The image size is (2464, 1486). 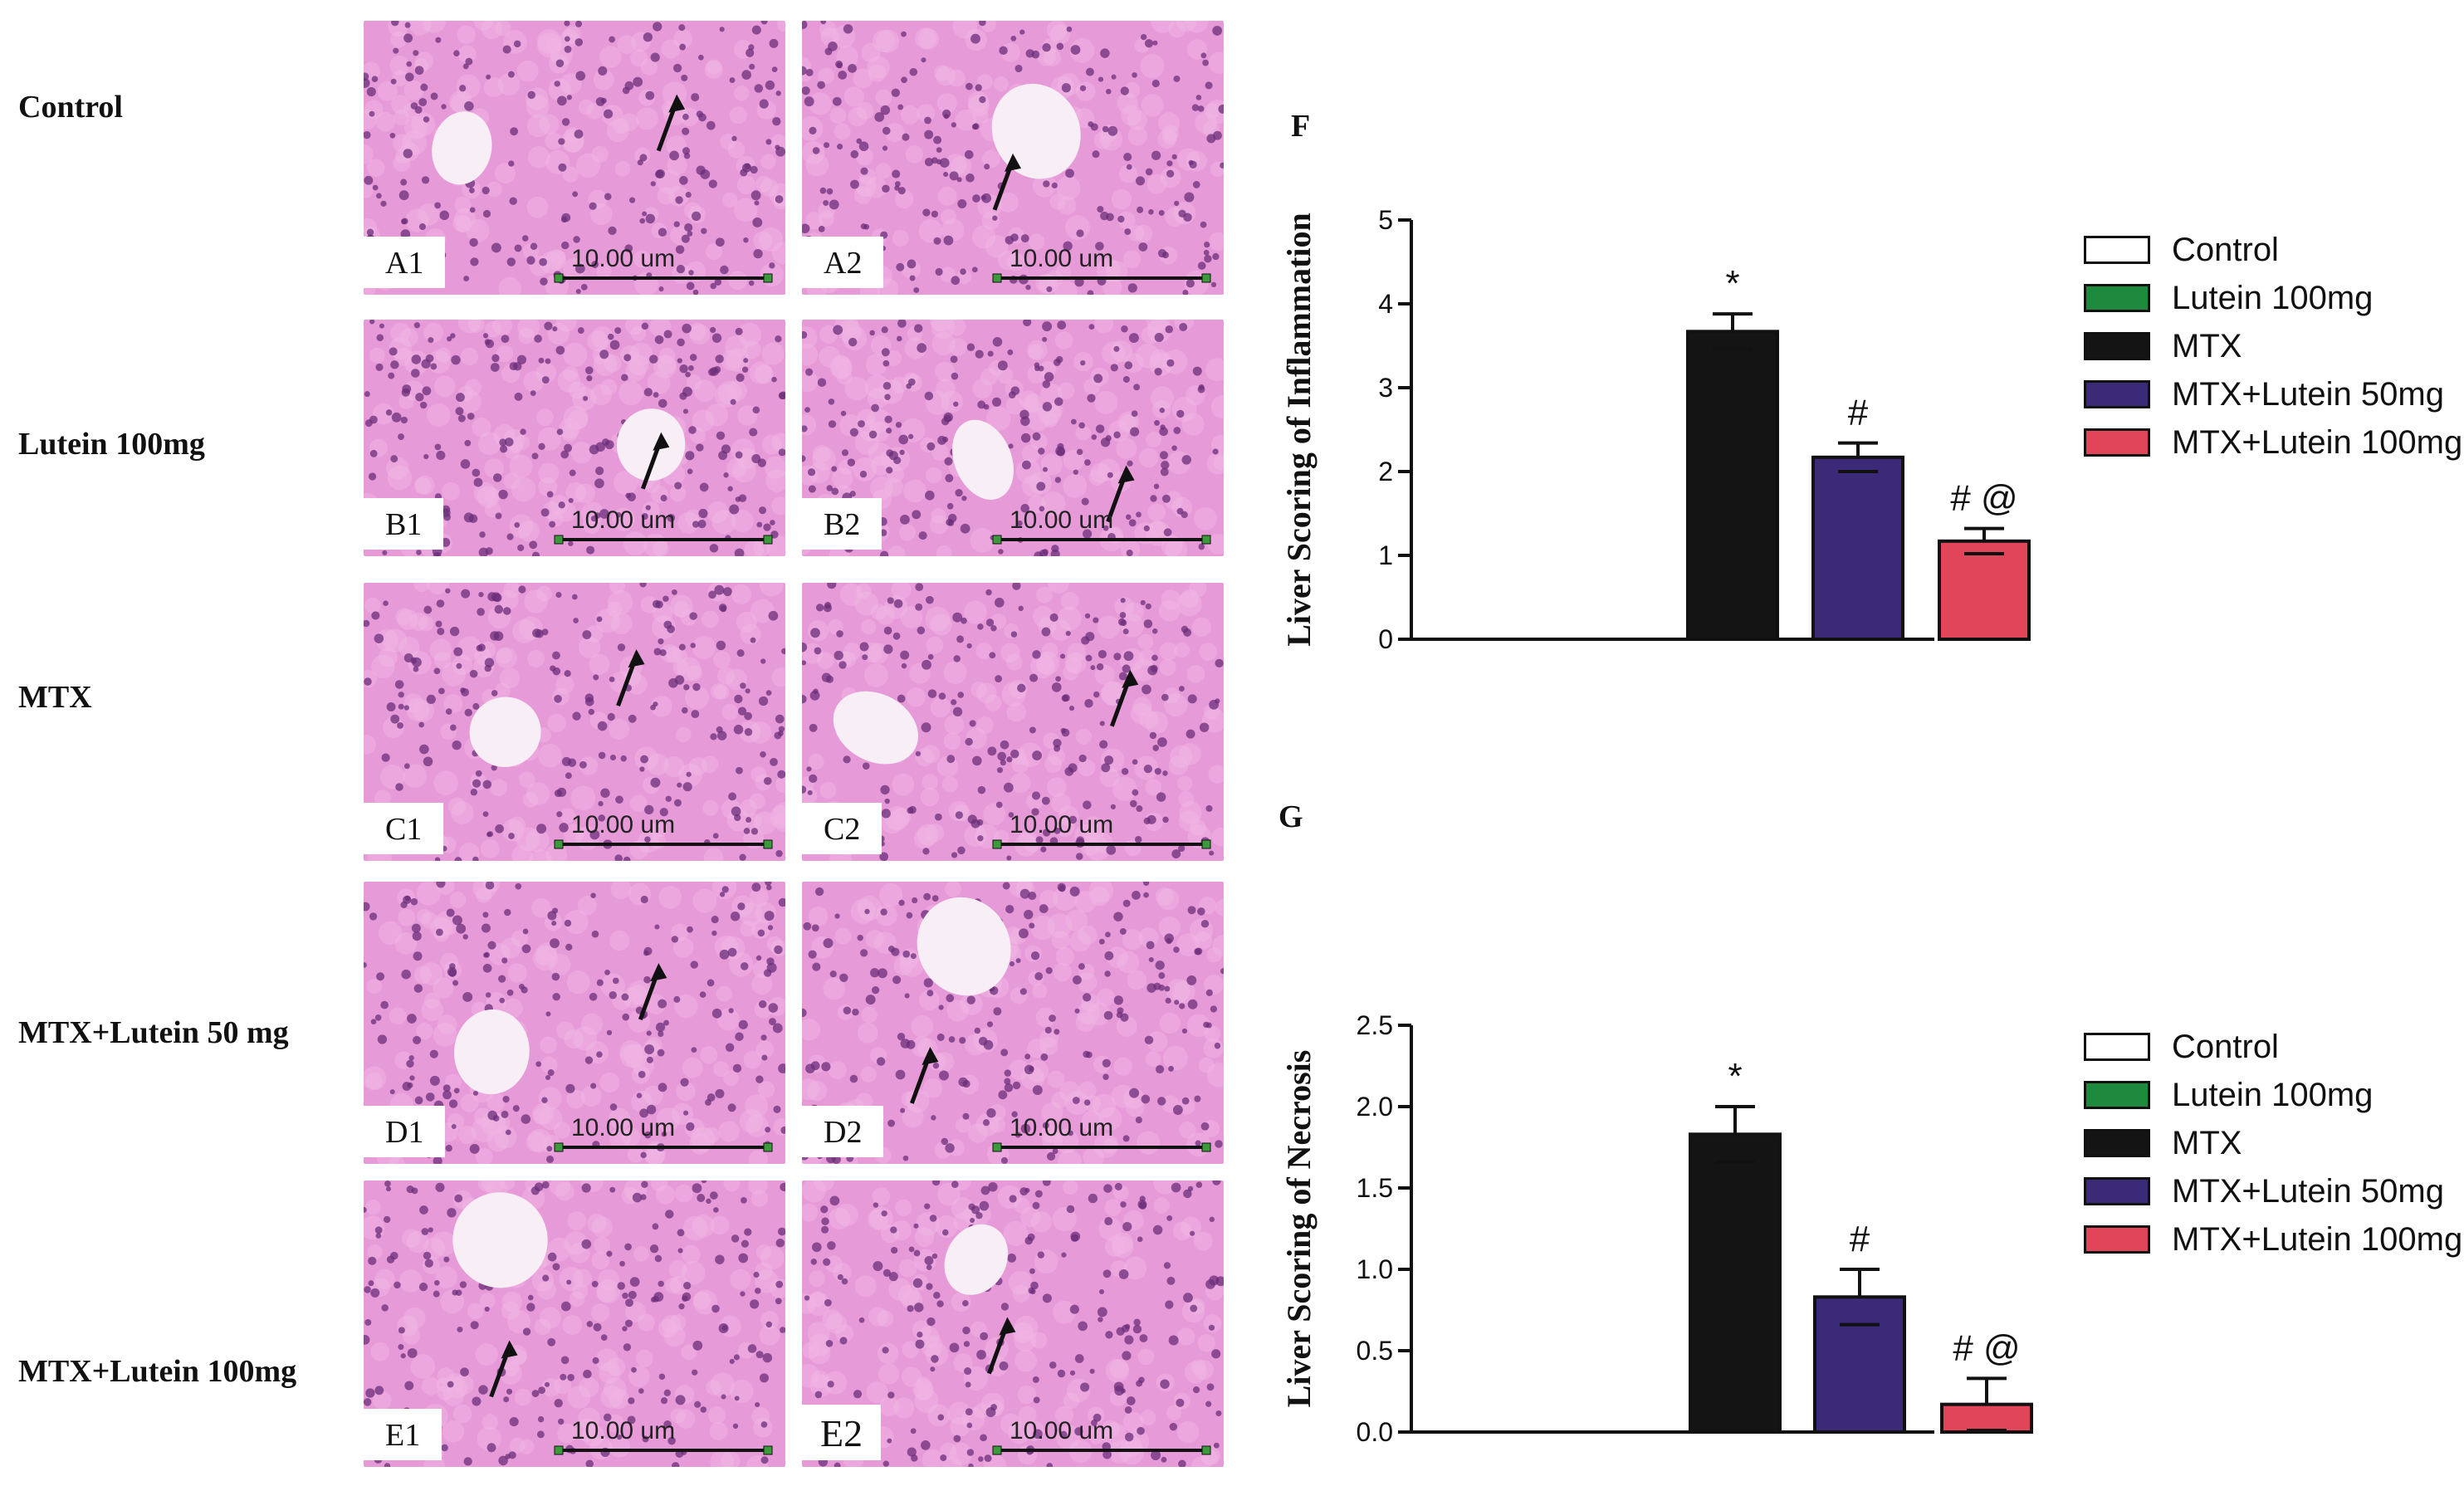 What do you see at coordinates (70, 107) in the screenshot?
I see `row-label-control: Control` at bounding box center [70, 107].